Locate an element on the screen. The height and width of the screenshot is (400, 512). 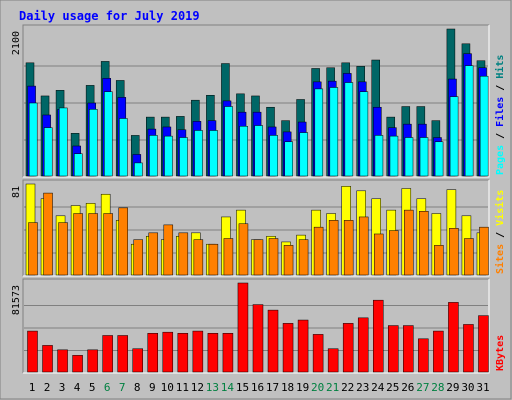
x-tick-label-25: 25 is located at coordinates (392, 387).